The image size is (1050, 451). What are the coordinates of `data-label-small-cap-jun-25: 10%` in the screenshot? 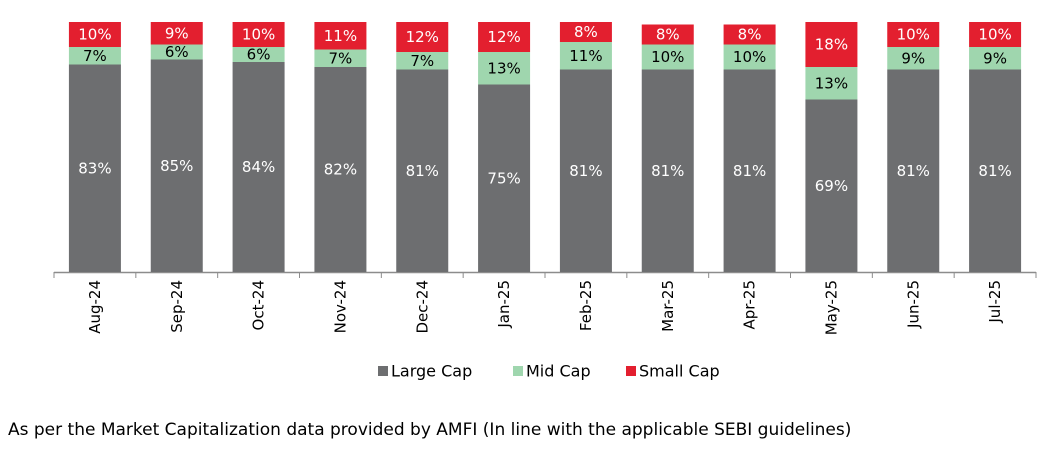 It's located at (913, 35).